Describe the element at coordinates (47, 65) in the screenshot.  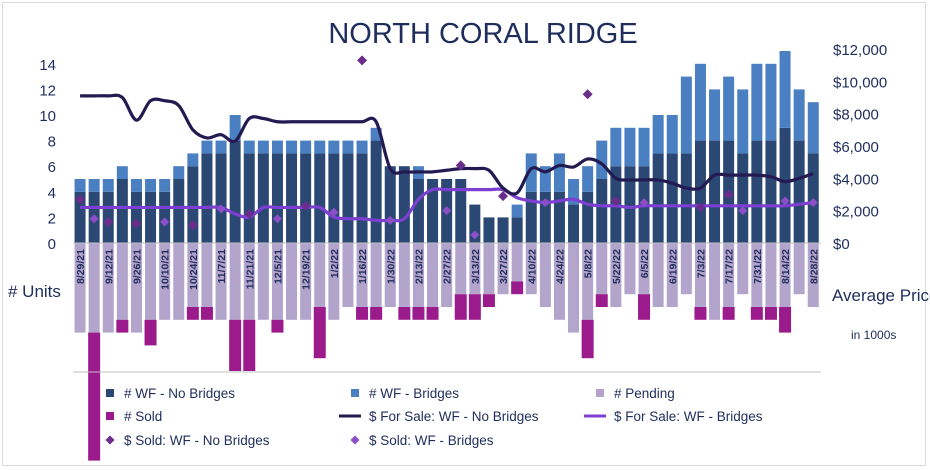
I see `left-tick-label: 14` at that location.